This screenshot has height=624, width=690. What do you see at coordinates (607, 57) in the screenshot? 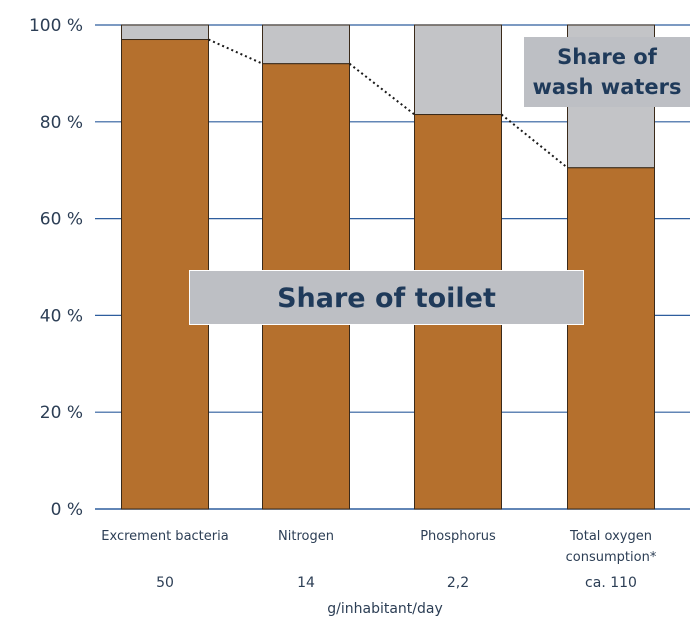
I see `wash-callout-line1: Share of` at bounding box center [607, 57].